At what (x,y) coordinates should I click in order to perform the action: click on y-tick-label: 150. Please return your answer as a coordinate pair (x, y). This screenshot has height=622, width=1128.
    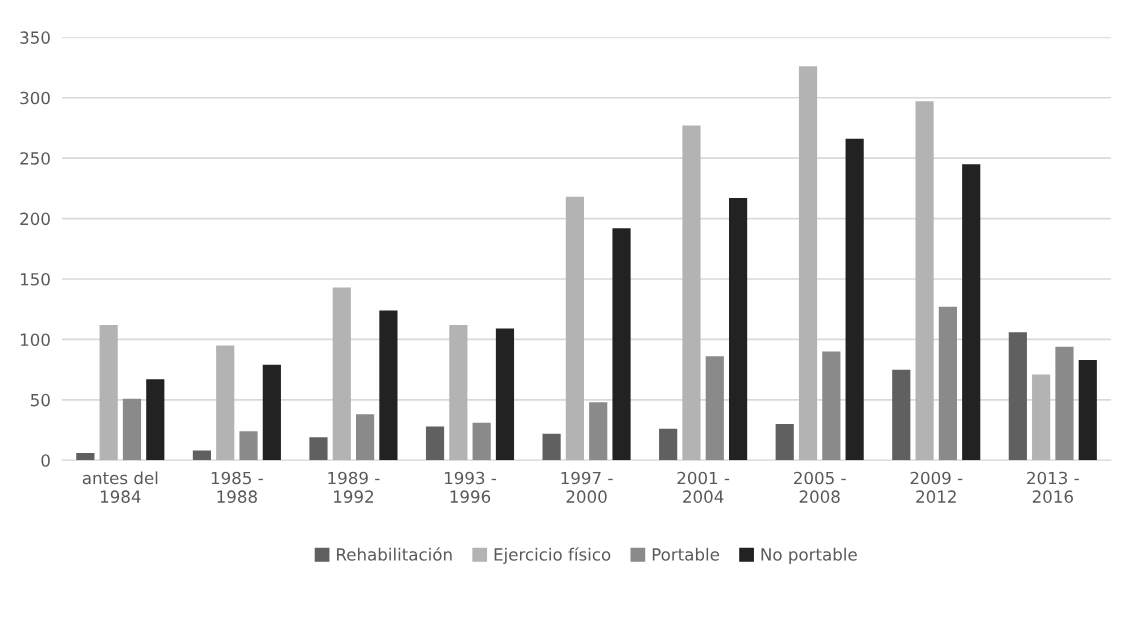
    Looking at the image, I should click on (35, 279).